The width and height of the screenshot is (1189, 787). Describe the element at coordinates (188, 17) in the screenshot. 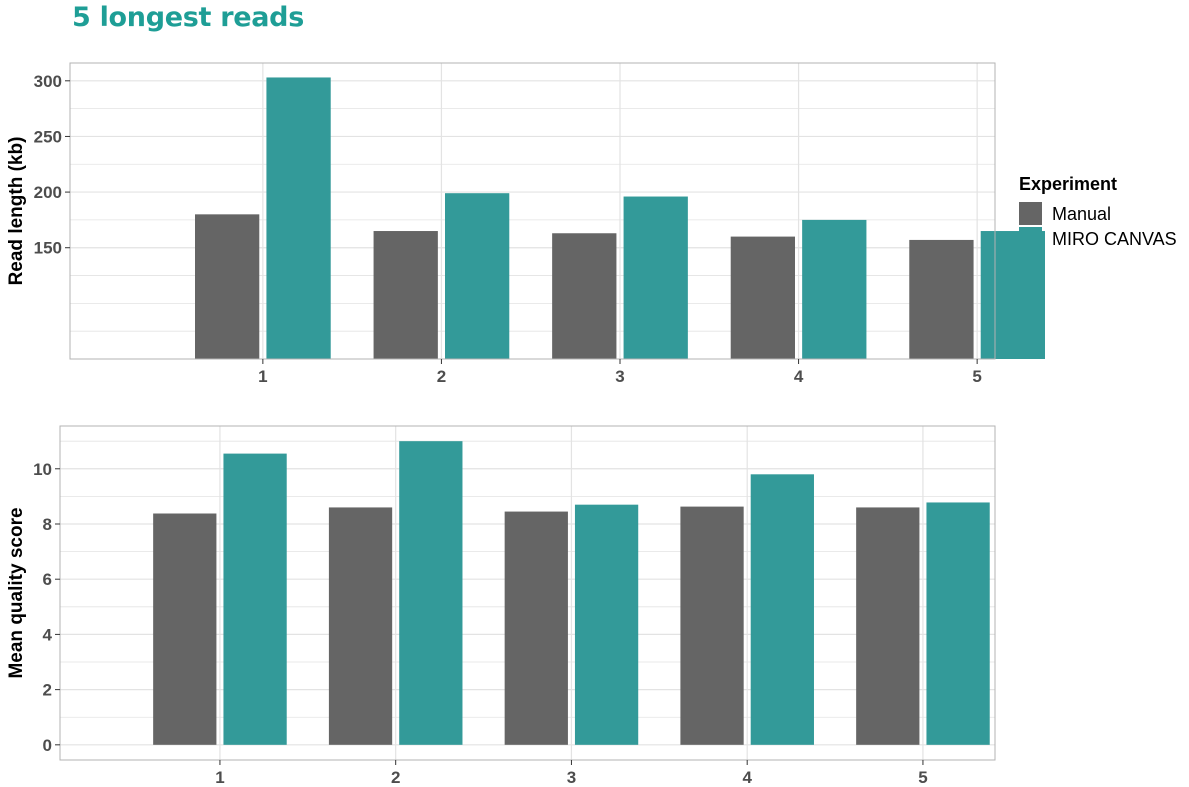

I see `chart-title: 5 longest reads` at that location.